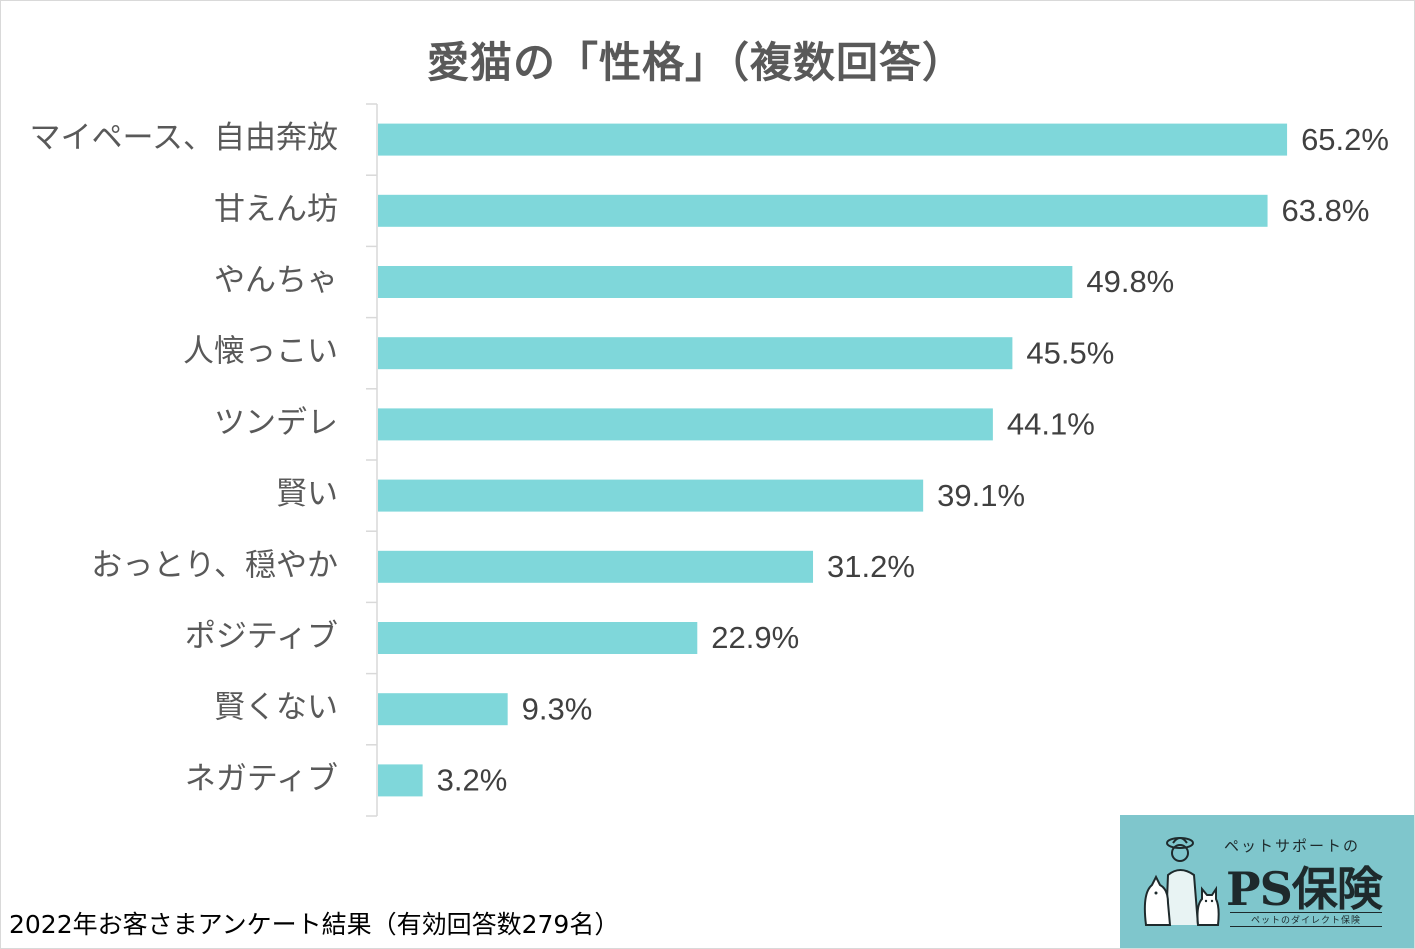 The image size is (1415, 949). I want to click on data-label: 45.5%, so click(1070, 352).